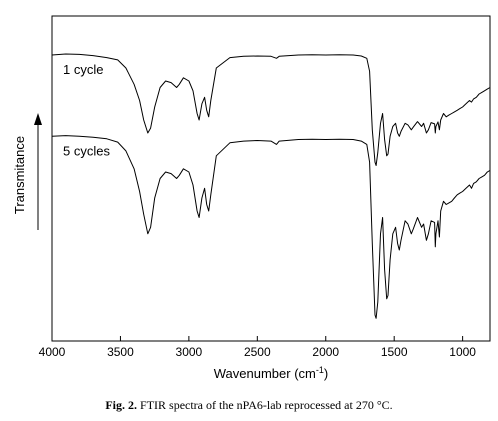  I want to click on y-axis-label: Transmitance, so click(19, 175).